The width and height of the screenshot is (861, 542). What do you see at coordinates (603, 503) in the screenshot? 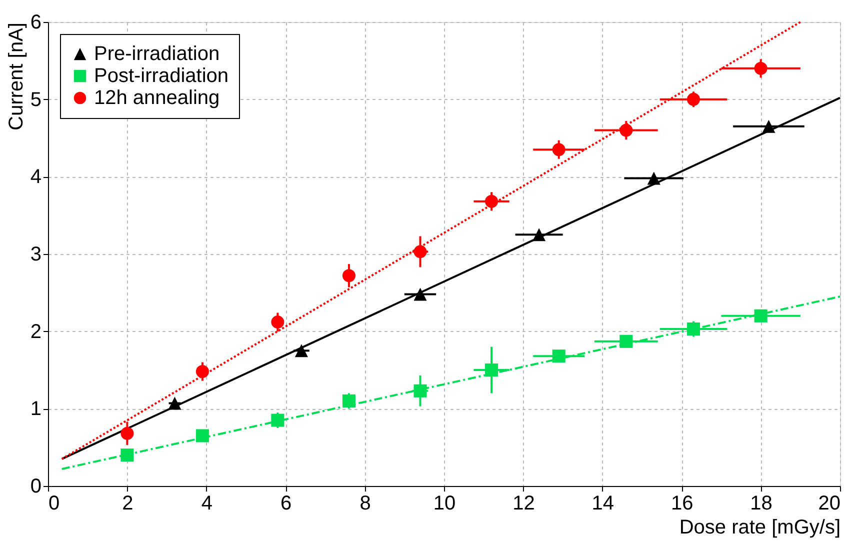
I see `x-tick-label: 14` at bounding box center [603, 503].